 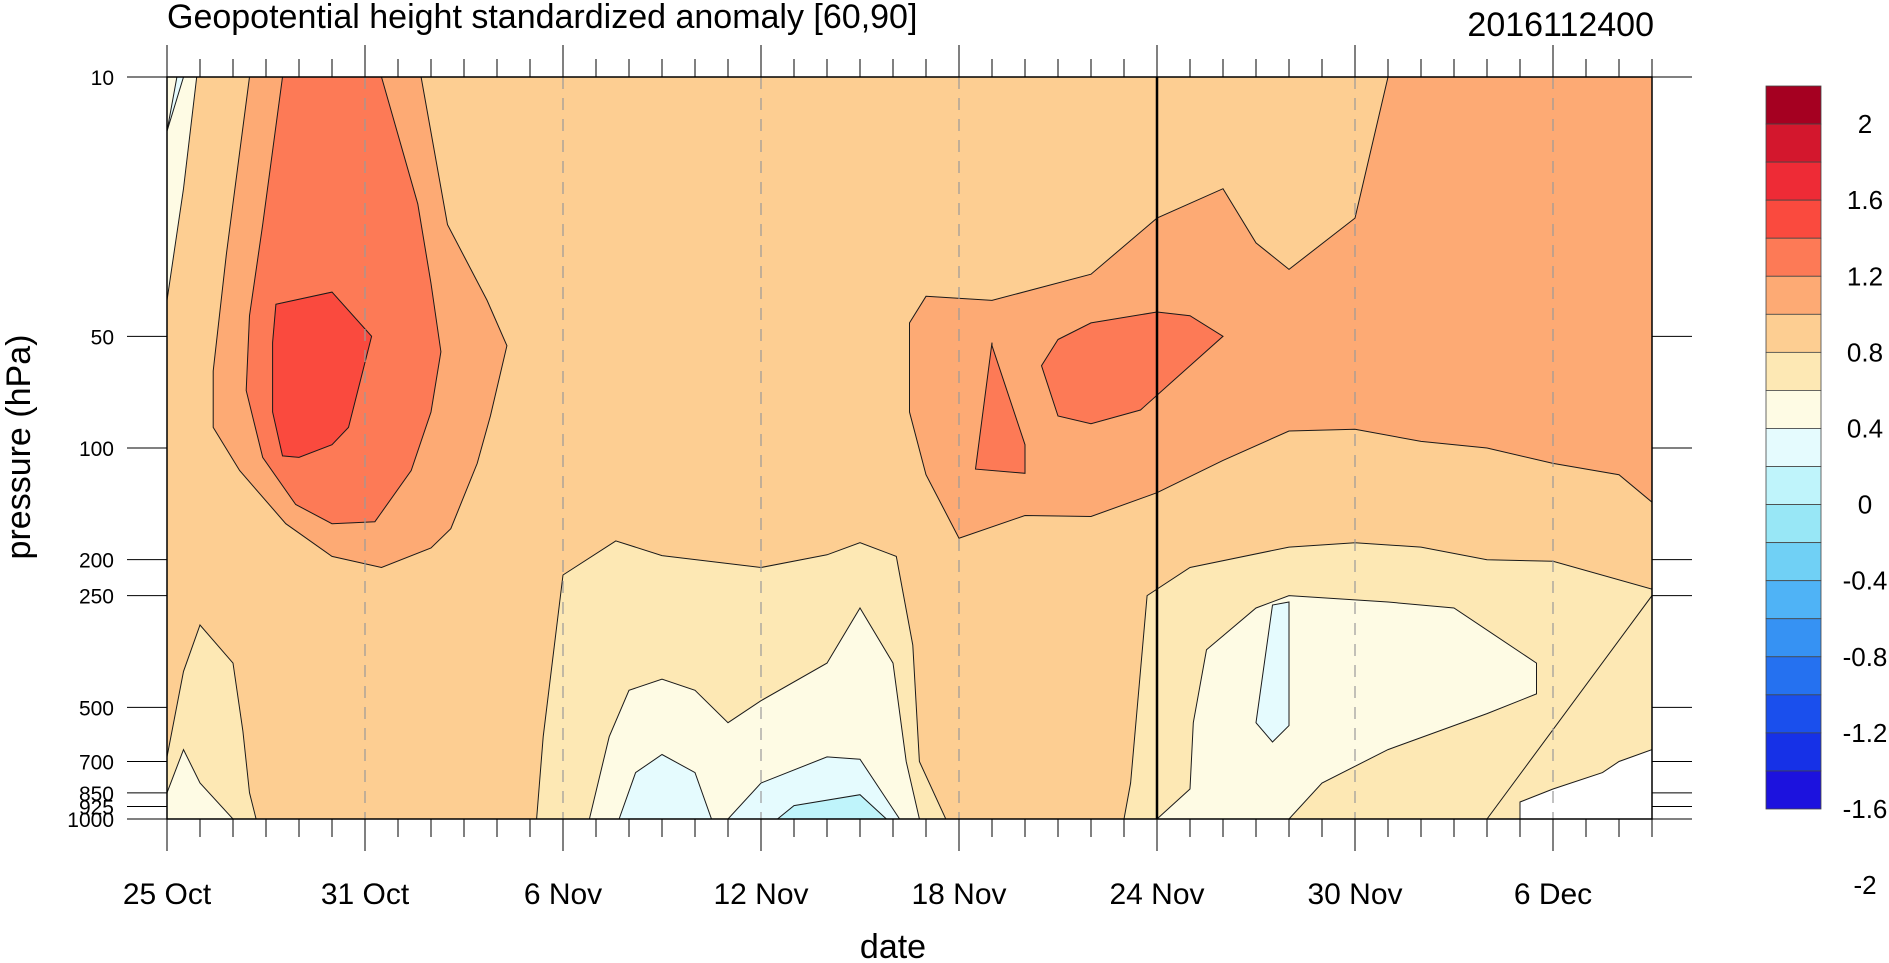 I want to click on colorbar-label-0: 2, so click(x=1865, y=124).